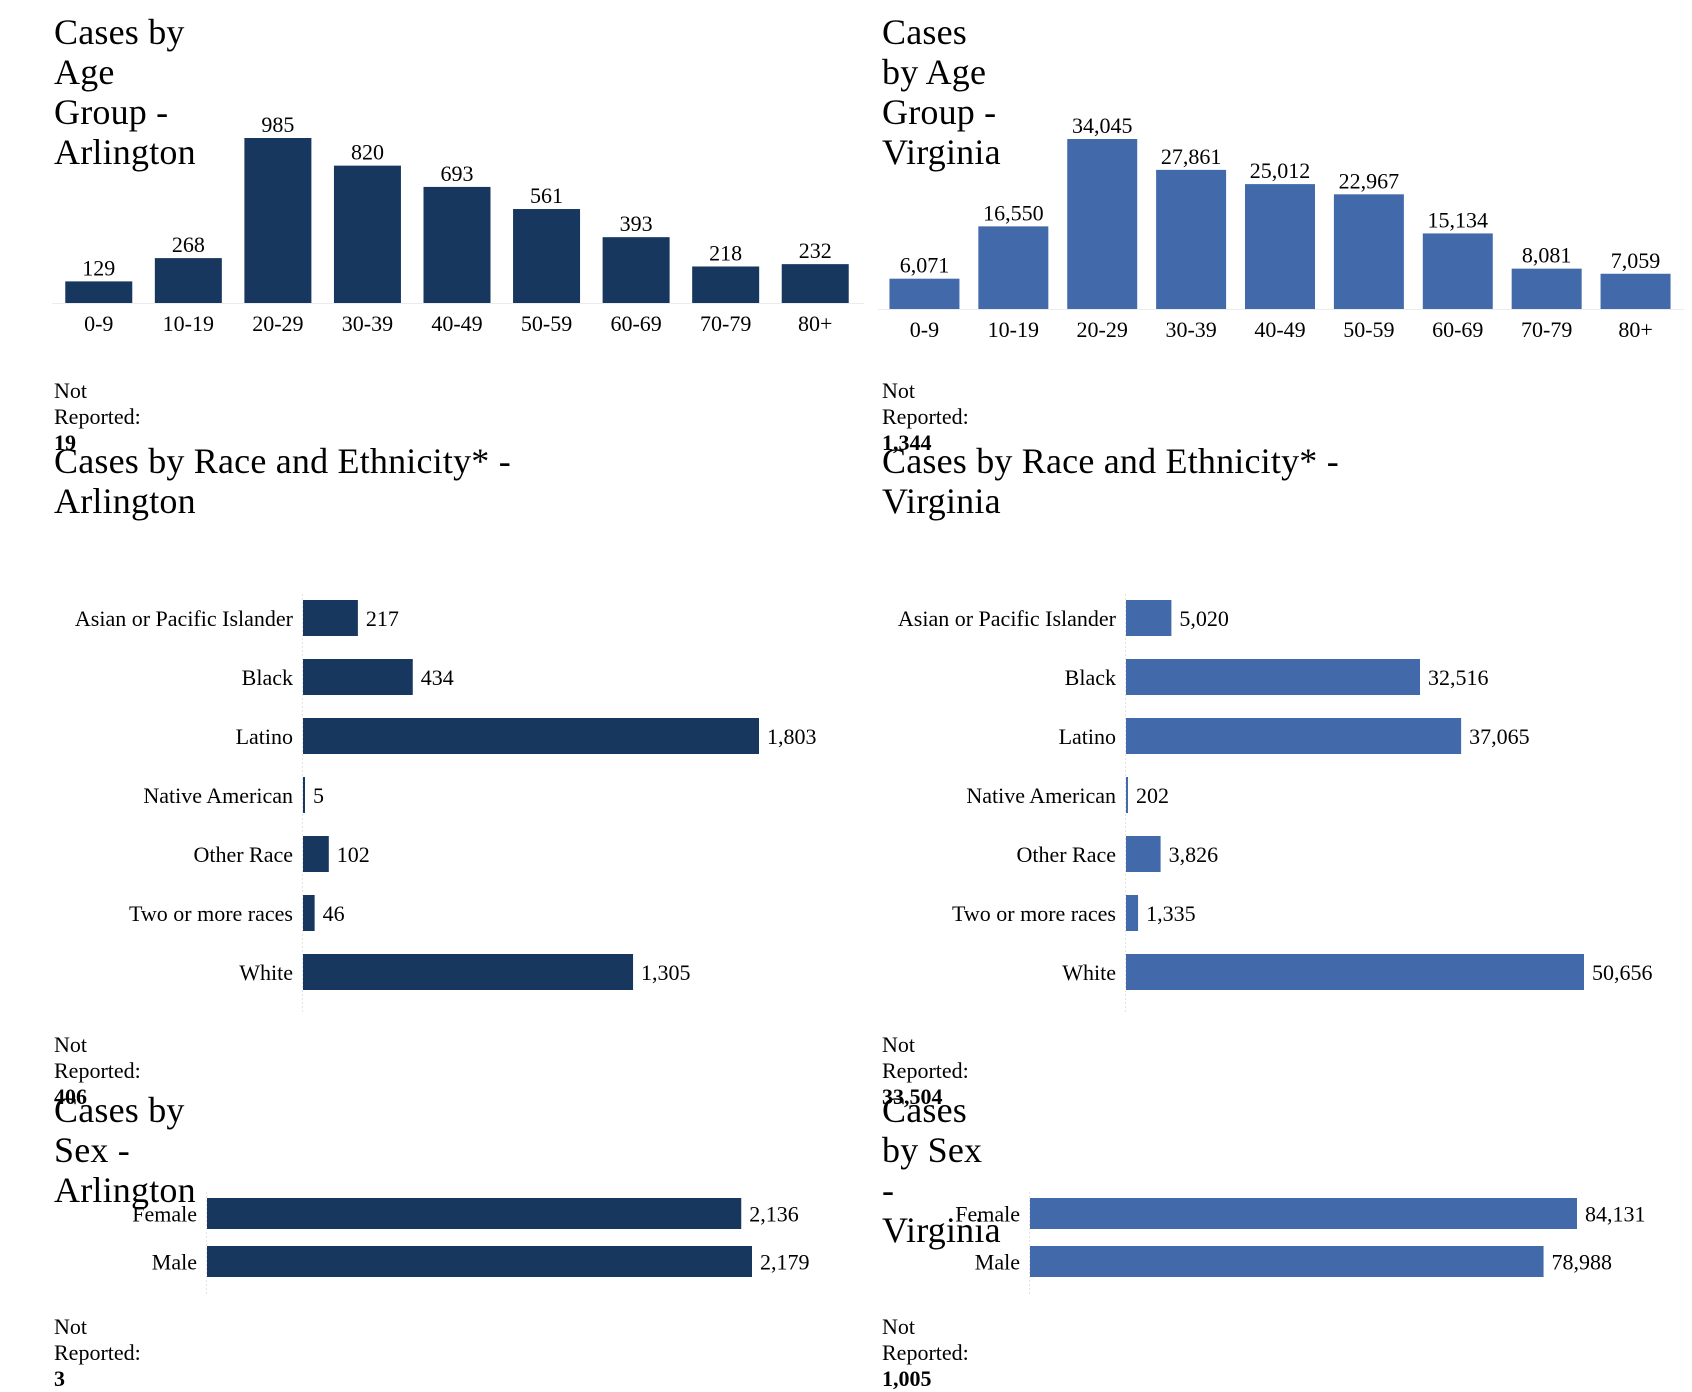 The height and width of the screenshot is (1392, 1692). What do you see at coordinates (997, 1262) in the screenshot?
I see `y-tick-label: Male` at bounding box center [997, 1262].